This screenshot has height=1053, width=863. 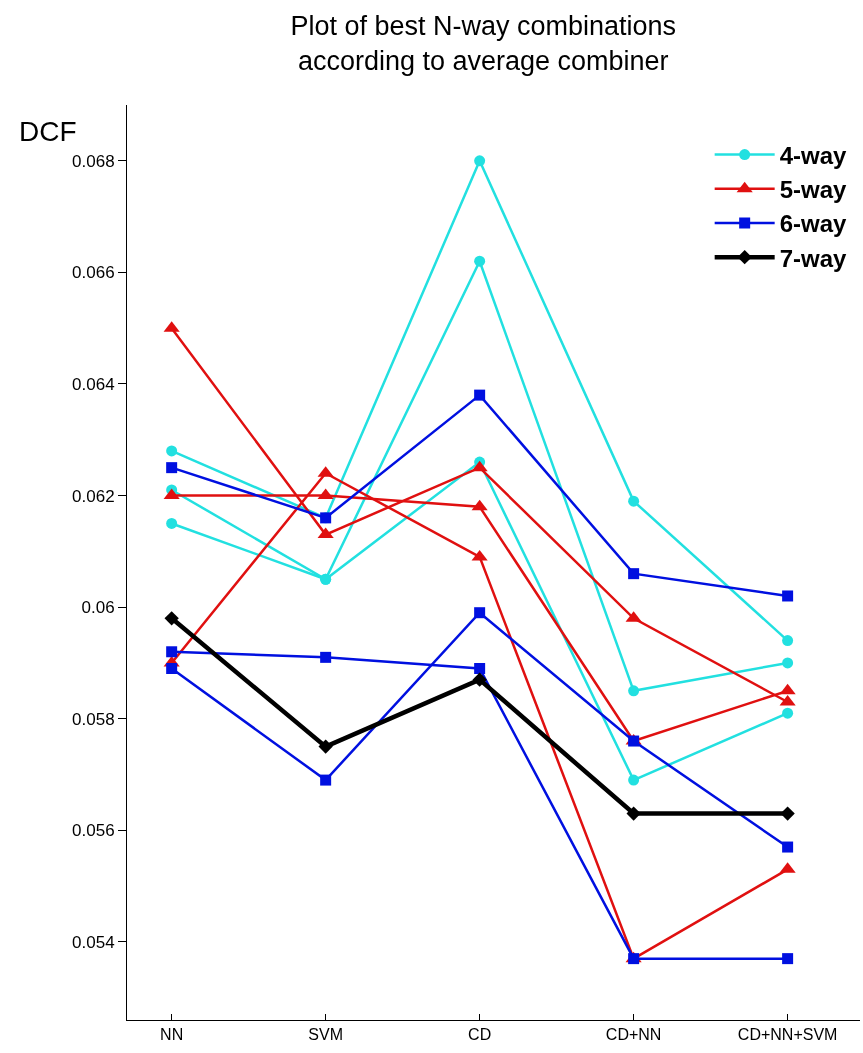 What do you see at coordinates (325, 1035) in the screenshot?
I see `x-tick-label: SVM` at bounding box center [325, 1035].